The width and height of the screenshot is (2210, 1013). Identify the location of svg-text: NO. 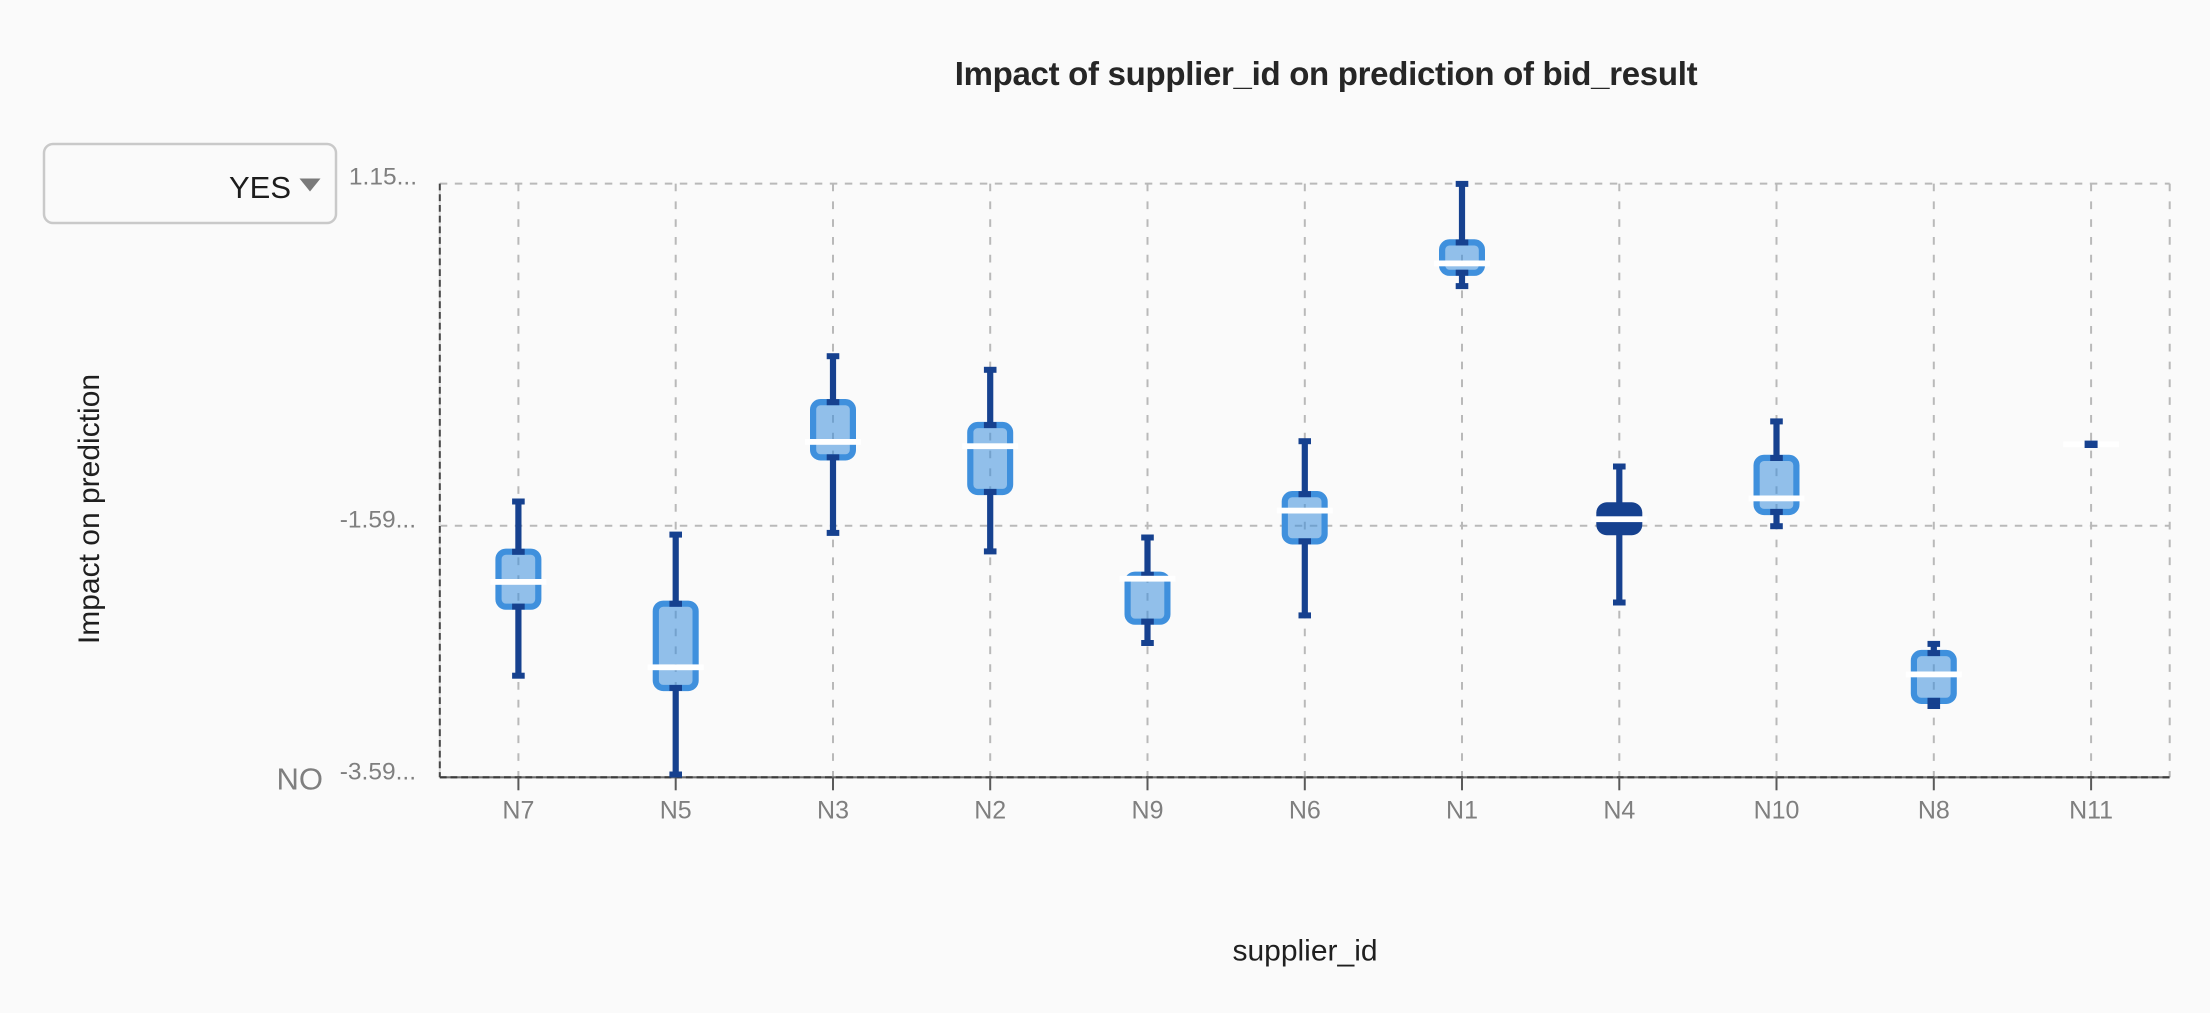
(300, 778).